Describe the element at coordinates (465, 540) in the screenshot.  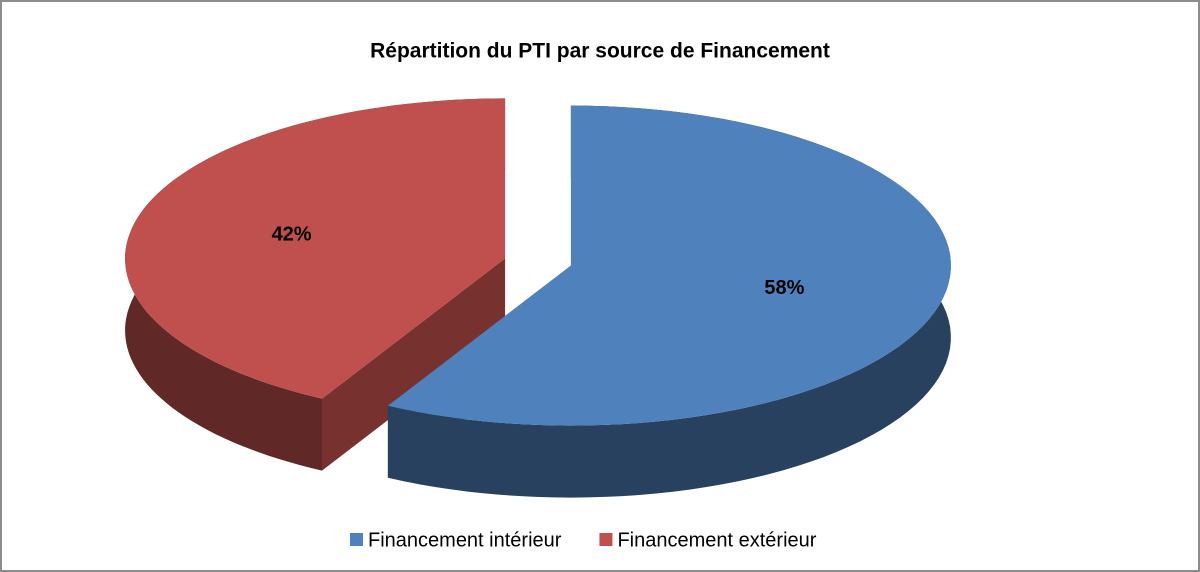
I see `legend-label: Financement intérieur` at that location.